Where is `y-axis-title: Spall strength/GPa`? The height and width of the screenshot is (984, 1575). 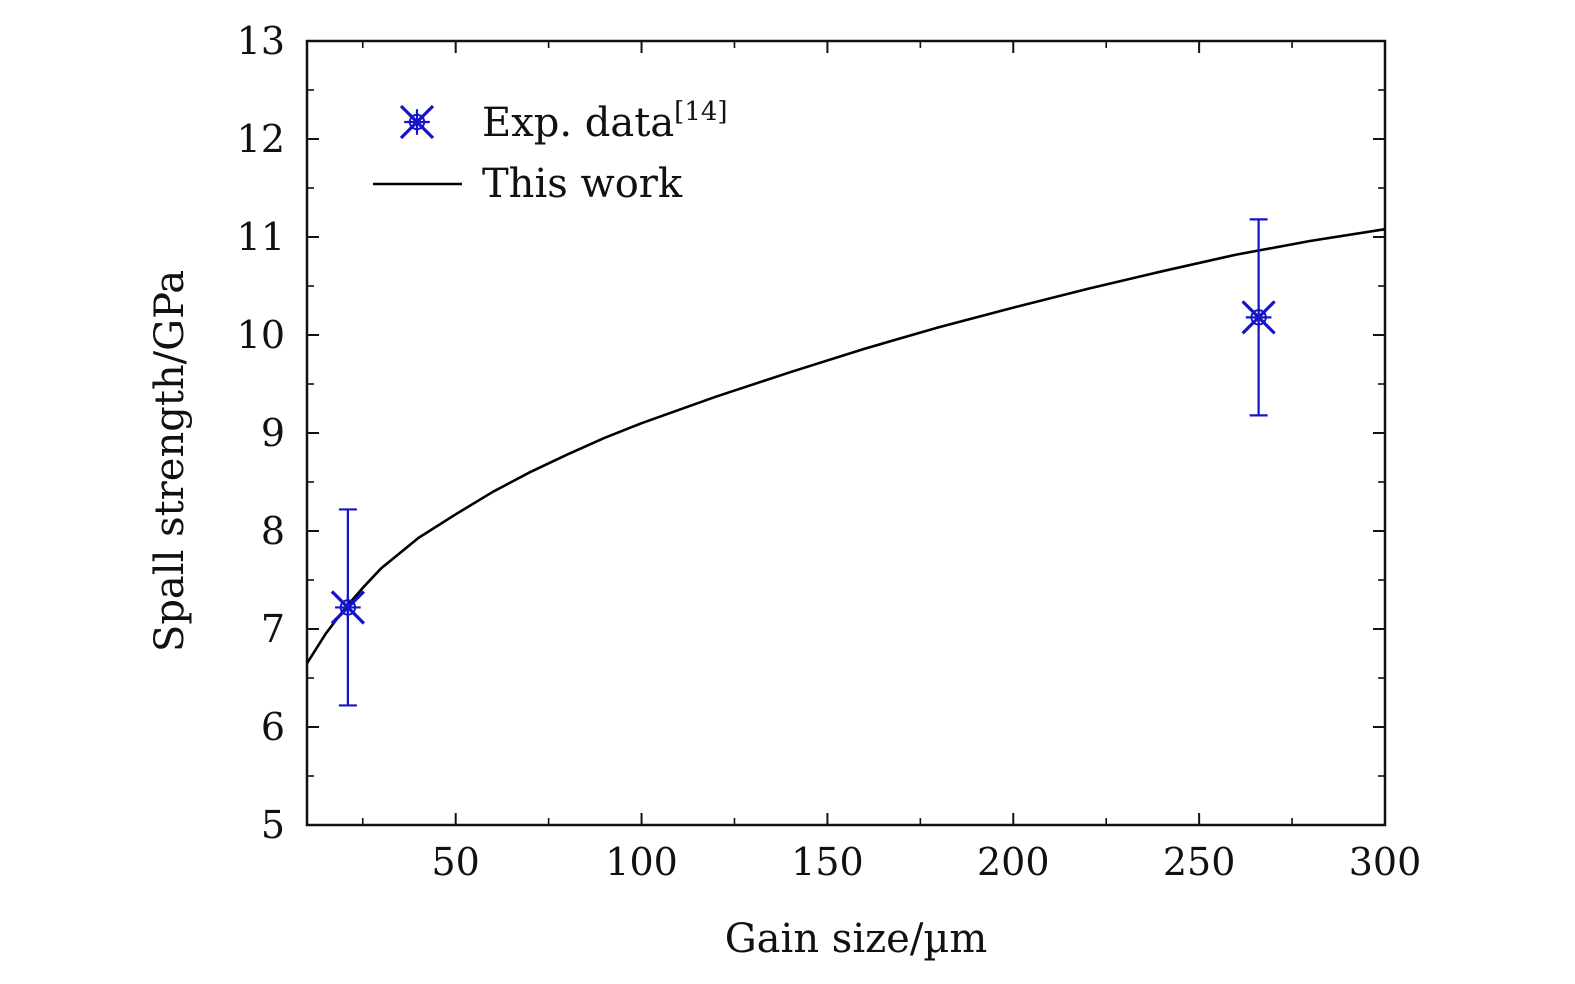 y-axis-title: Spall strength/GPa is located at coordinates (170, 461).